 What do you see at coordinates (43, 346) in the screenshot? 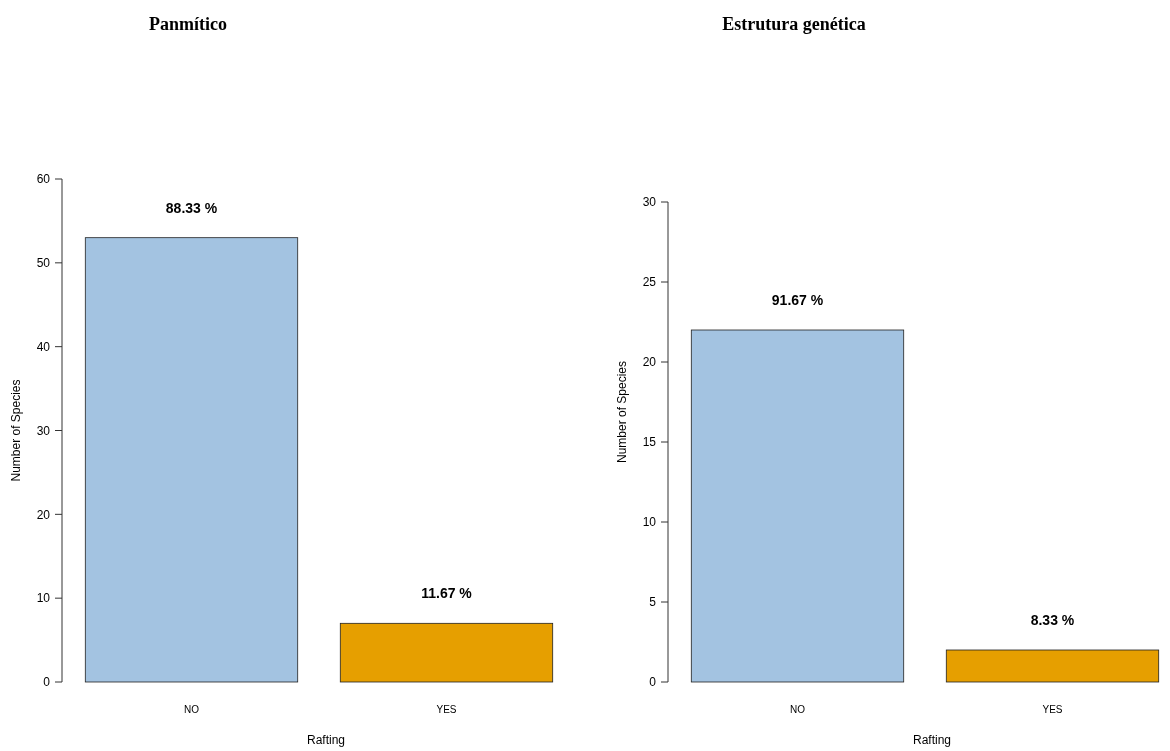
I see `y-tick-label: 40` at bounding box center [43, 346].